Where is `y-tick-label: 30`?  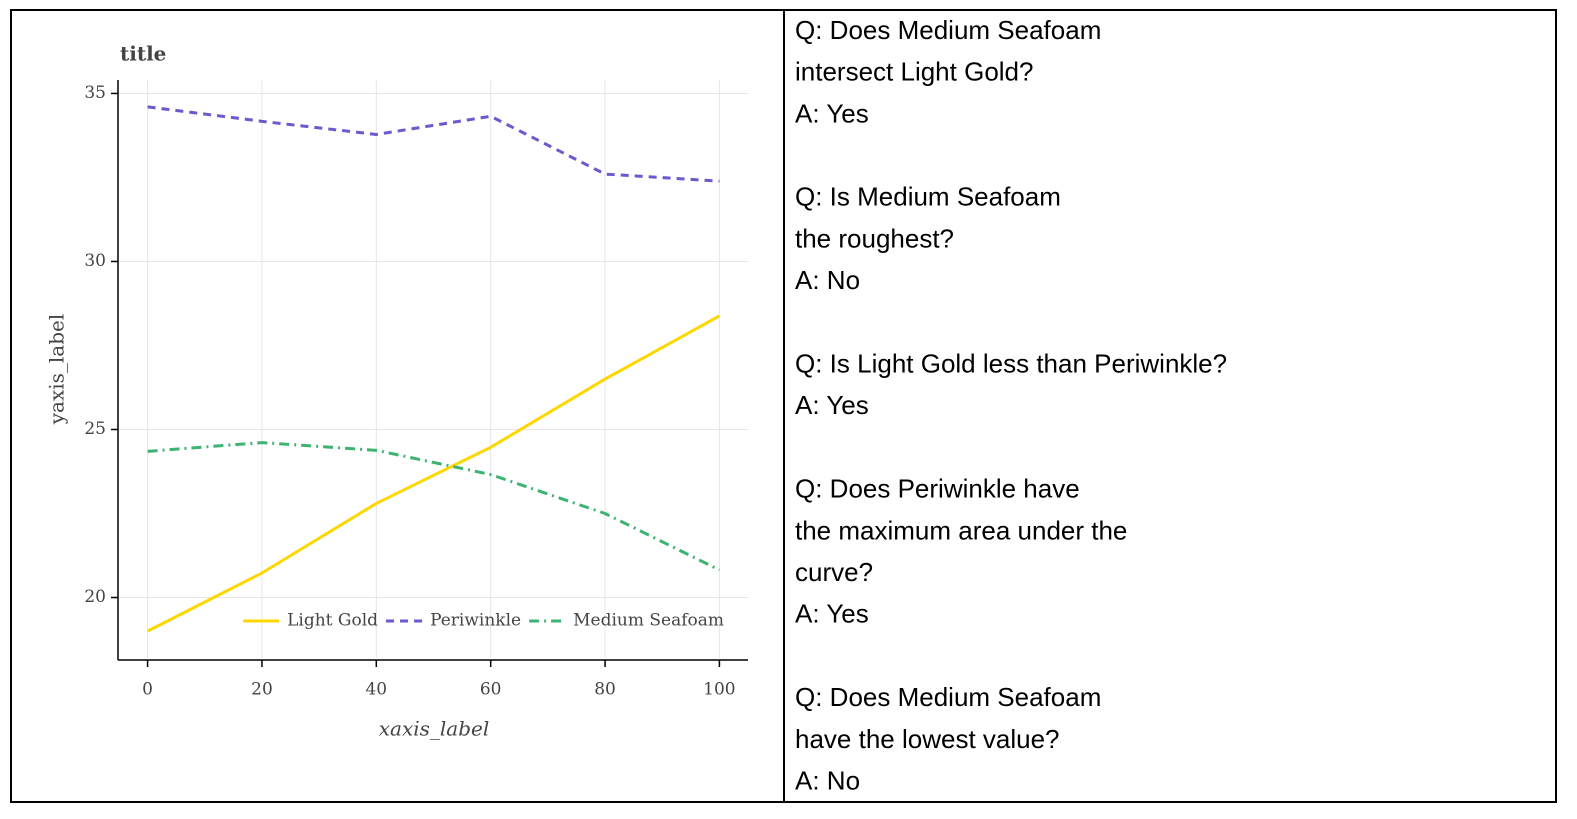 y-tick-label: 30 is located at coordinates (95, 261).